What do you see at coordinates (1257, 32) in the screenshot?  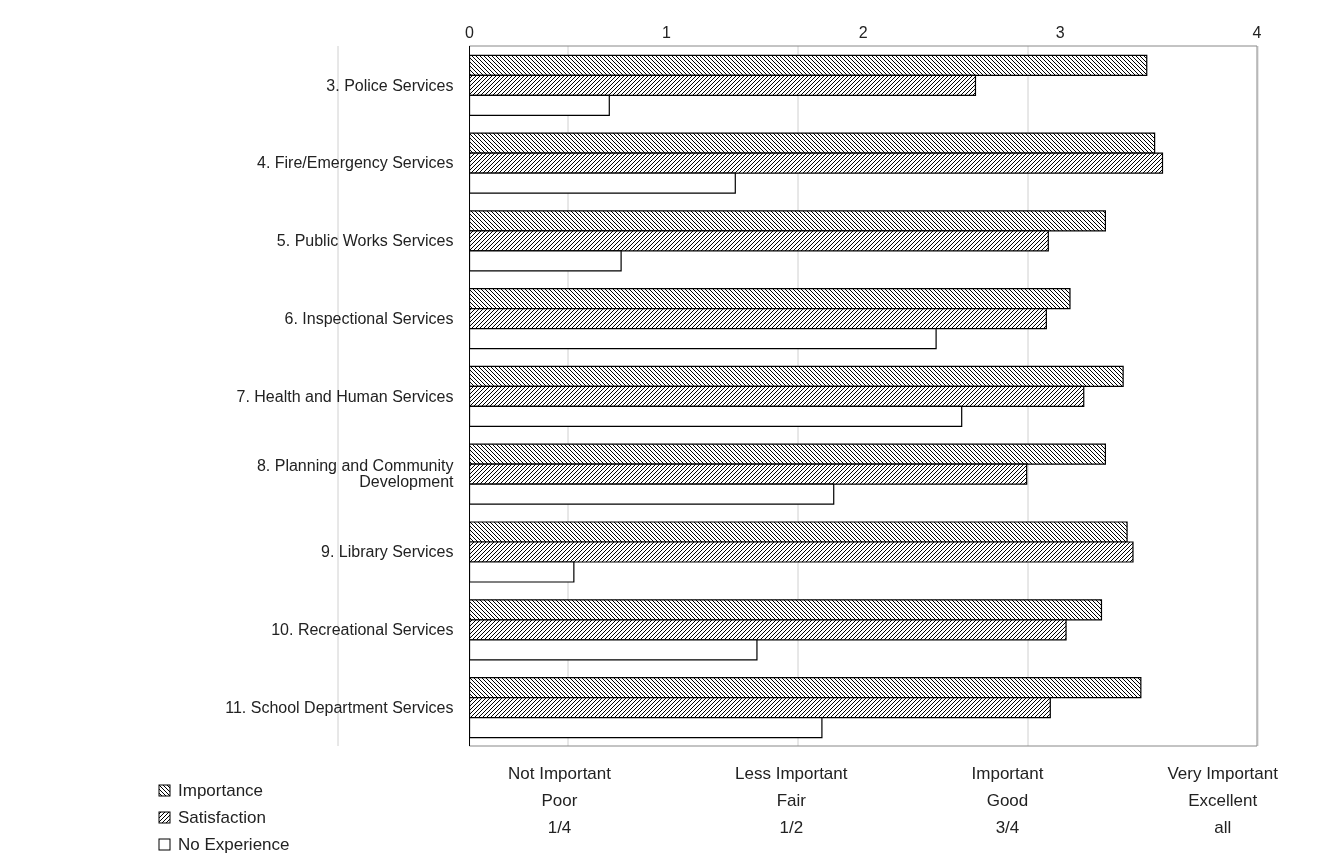 I see `x-tick-label: 4` at bounding box center [1257, 32].